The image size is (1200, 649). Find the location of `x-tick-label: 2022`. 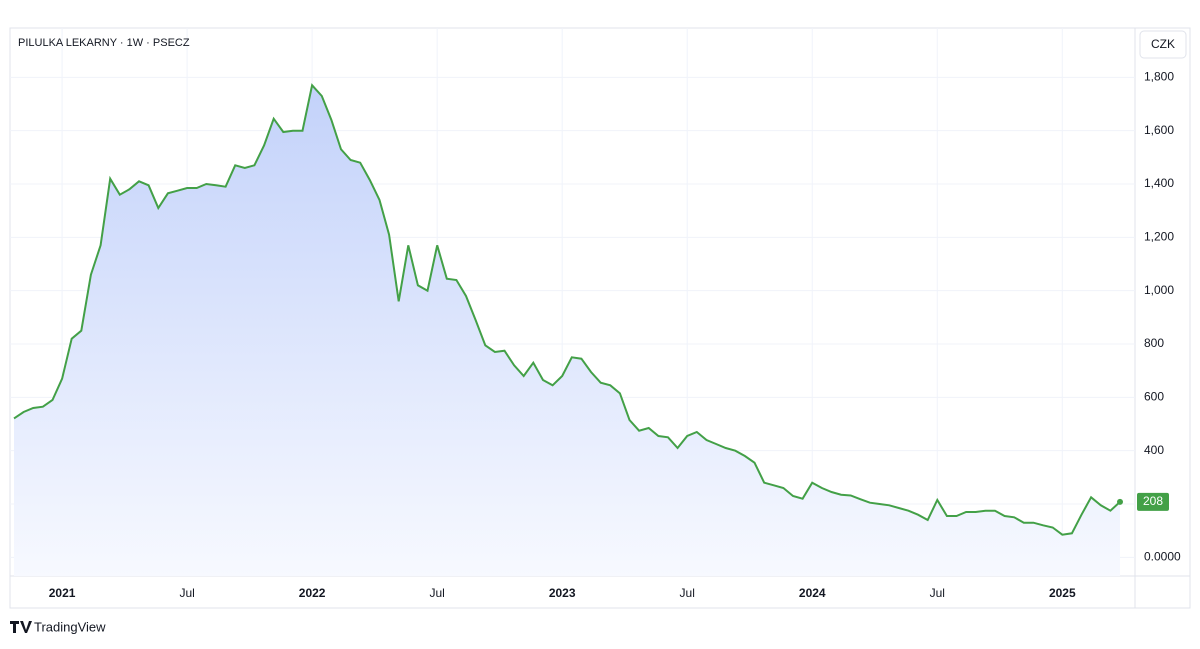

x-tick-label: 2022 is located at coordinates (312, 593).